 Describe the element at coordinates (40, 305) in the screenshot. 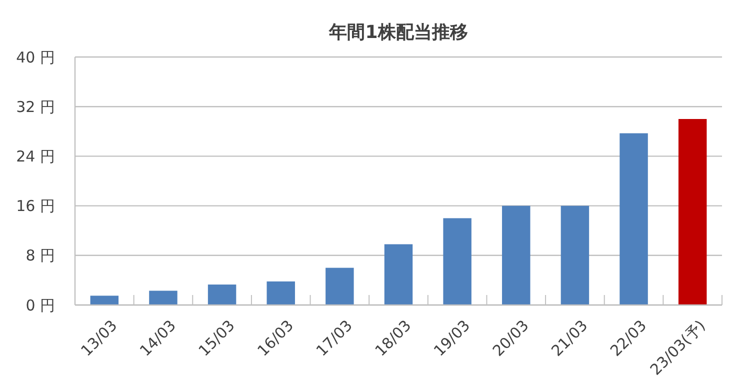

I see `y-tick-label: 0 円` at that location.